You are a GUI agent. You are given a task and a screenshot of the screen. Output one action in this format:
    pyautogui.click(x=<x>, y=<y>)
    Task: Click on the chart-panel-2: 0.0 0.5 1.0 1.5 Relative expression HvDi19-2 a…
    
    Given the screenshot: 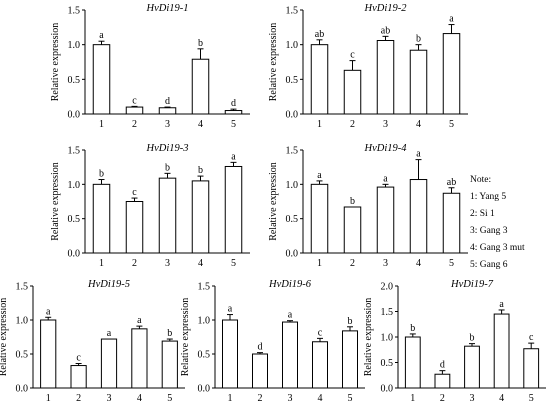 What is the action you would take?
    pyautogui.click(x=368, y=66)
    